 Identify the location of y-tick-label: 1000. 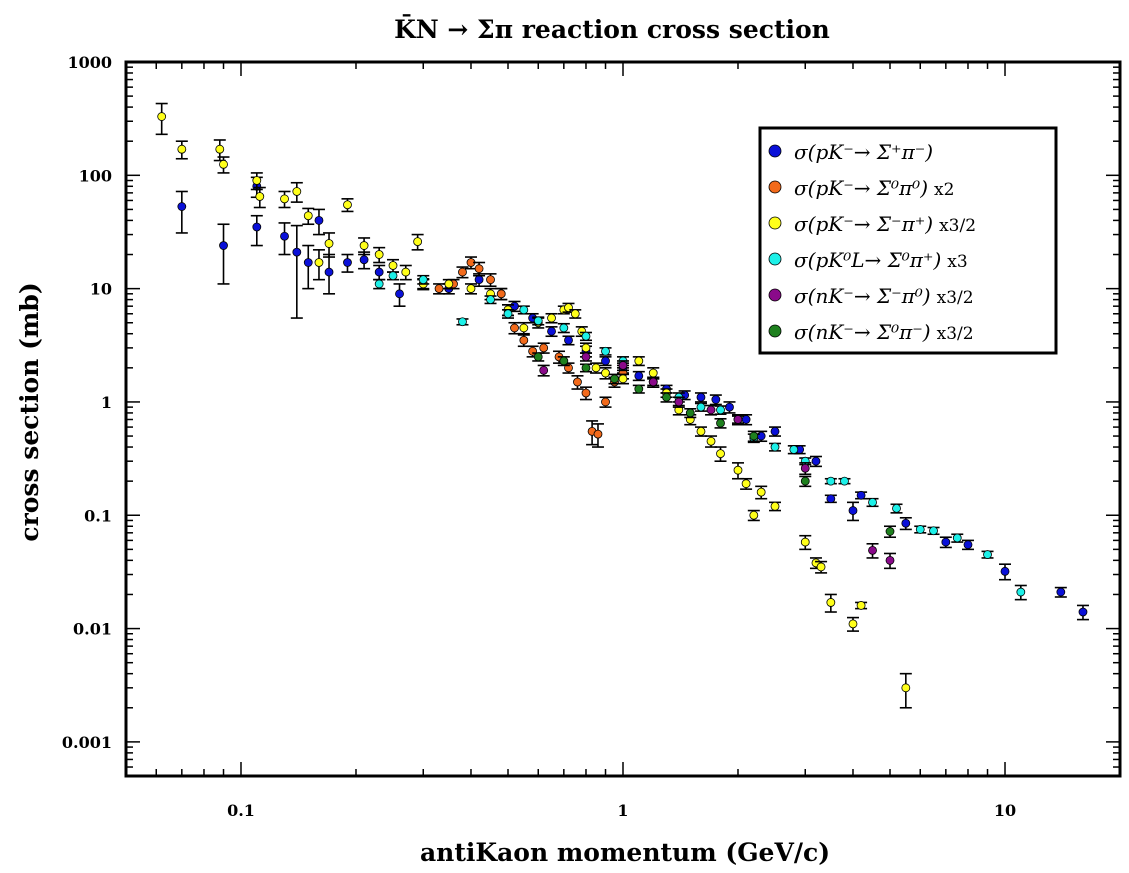
(89, 62).